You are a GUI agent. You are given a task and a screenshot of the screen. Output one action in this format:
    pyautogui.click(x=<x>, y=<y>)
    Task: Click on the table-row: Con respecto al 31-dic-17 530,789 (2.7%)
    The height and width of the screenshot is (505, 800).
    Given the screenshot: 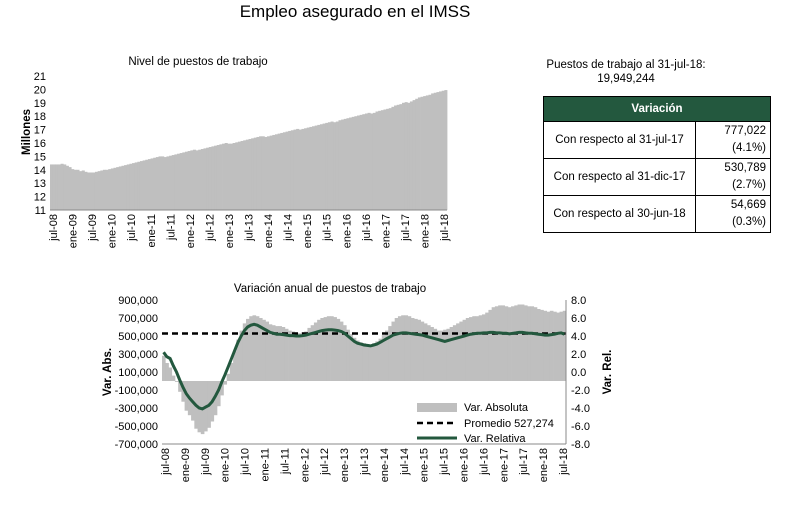 What is the action you would take?
    pyautogui.click(x=657, y=177)
    